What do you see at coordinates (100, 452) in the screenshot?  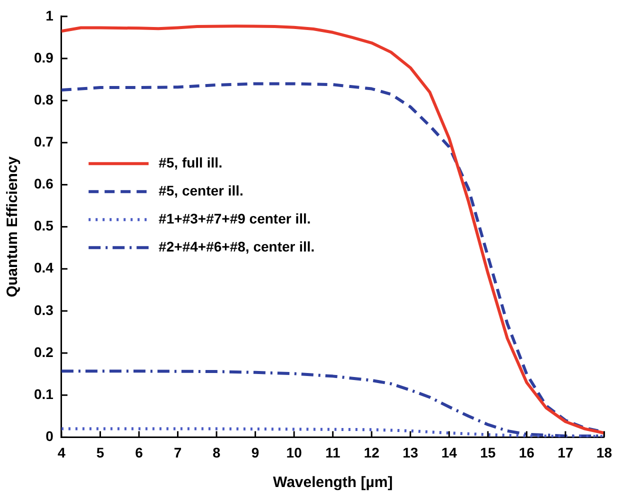 I see `x-tick-label: 5` at bounding box center [100, 452].